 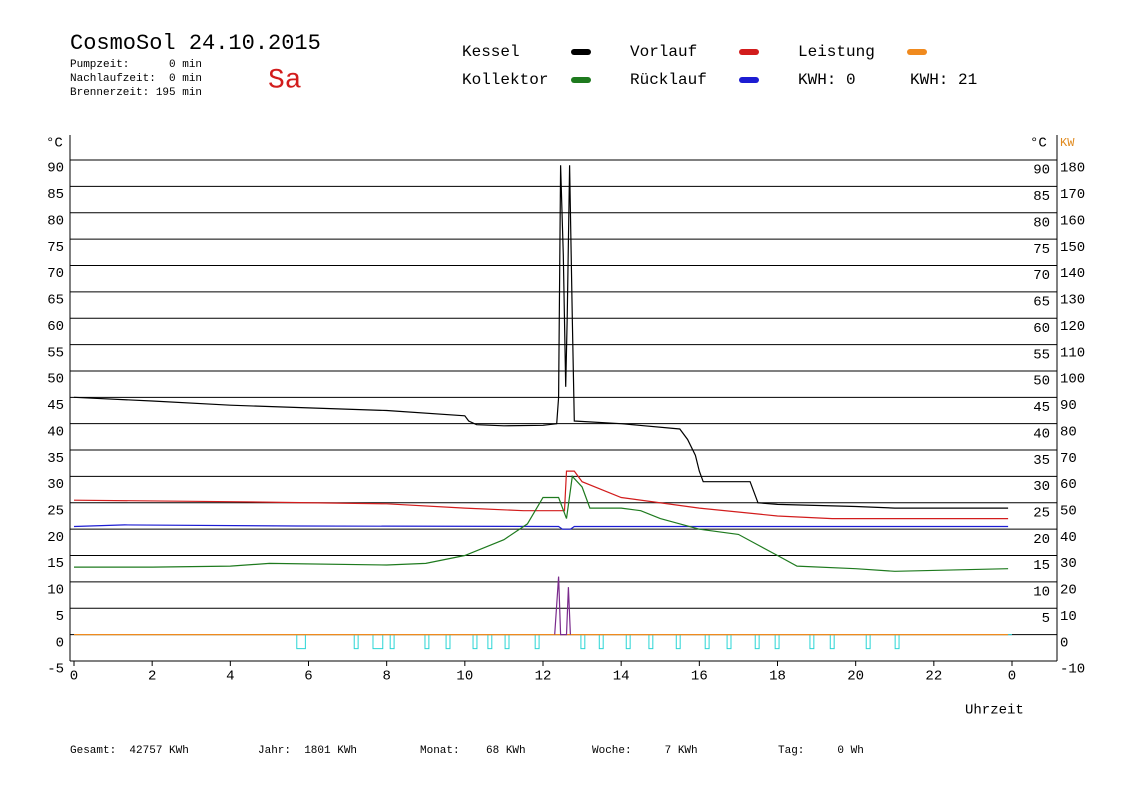 I want to click on y2-tick-label: 30, so click(x=1068, y=564).